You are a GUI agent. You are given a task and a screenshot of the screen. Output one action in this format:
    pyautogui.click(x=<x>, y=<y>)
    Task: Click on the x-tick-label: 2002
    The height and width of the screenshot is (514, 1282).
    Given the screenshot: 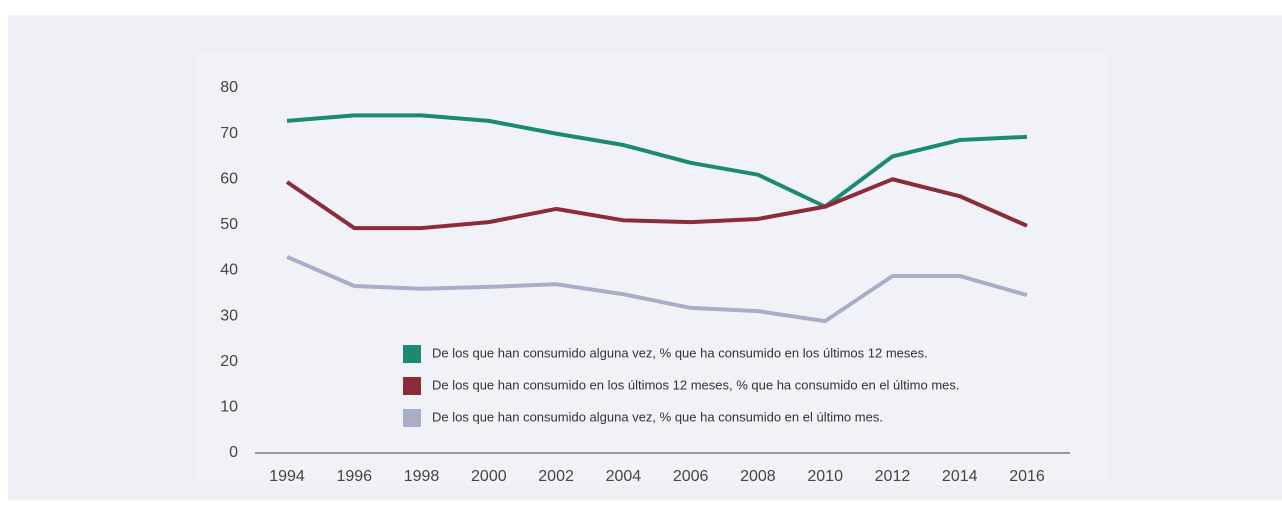 What is the action you would take?
    pyautogui.click(x=556, y=476)
    